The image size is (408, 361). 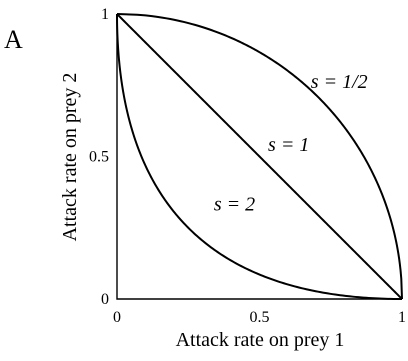 What do you see at coordinates (70, 157) in the screenshot?
I see `y-axis-label: Attack rate on prey 2` at bounding box center [70, 157].